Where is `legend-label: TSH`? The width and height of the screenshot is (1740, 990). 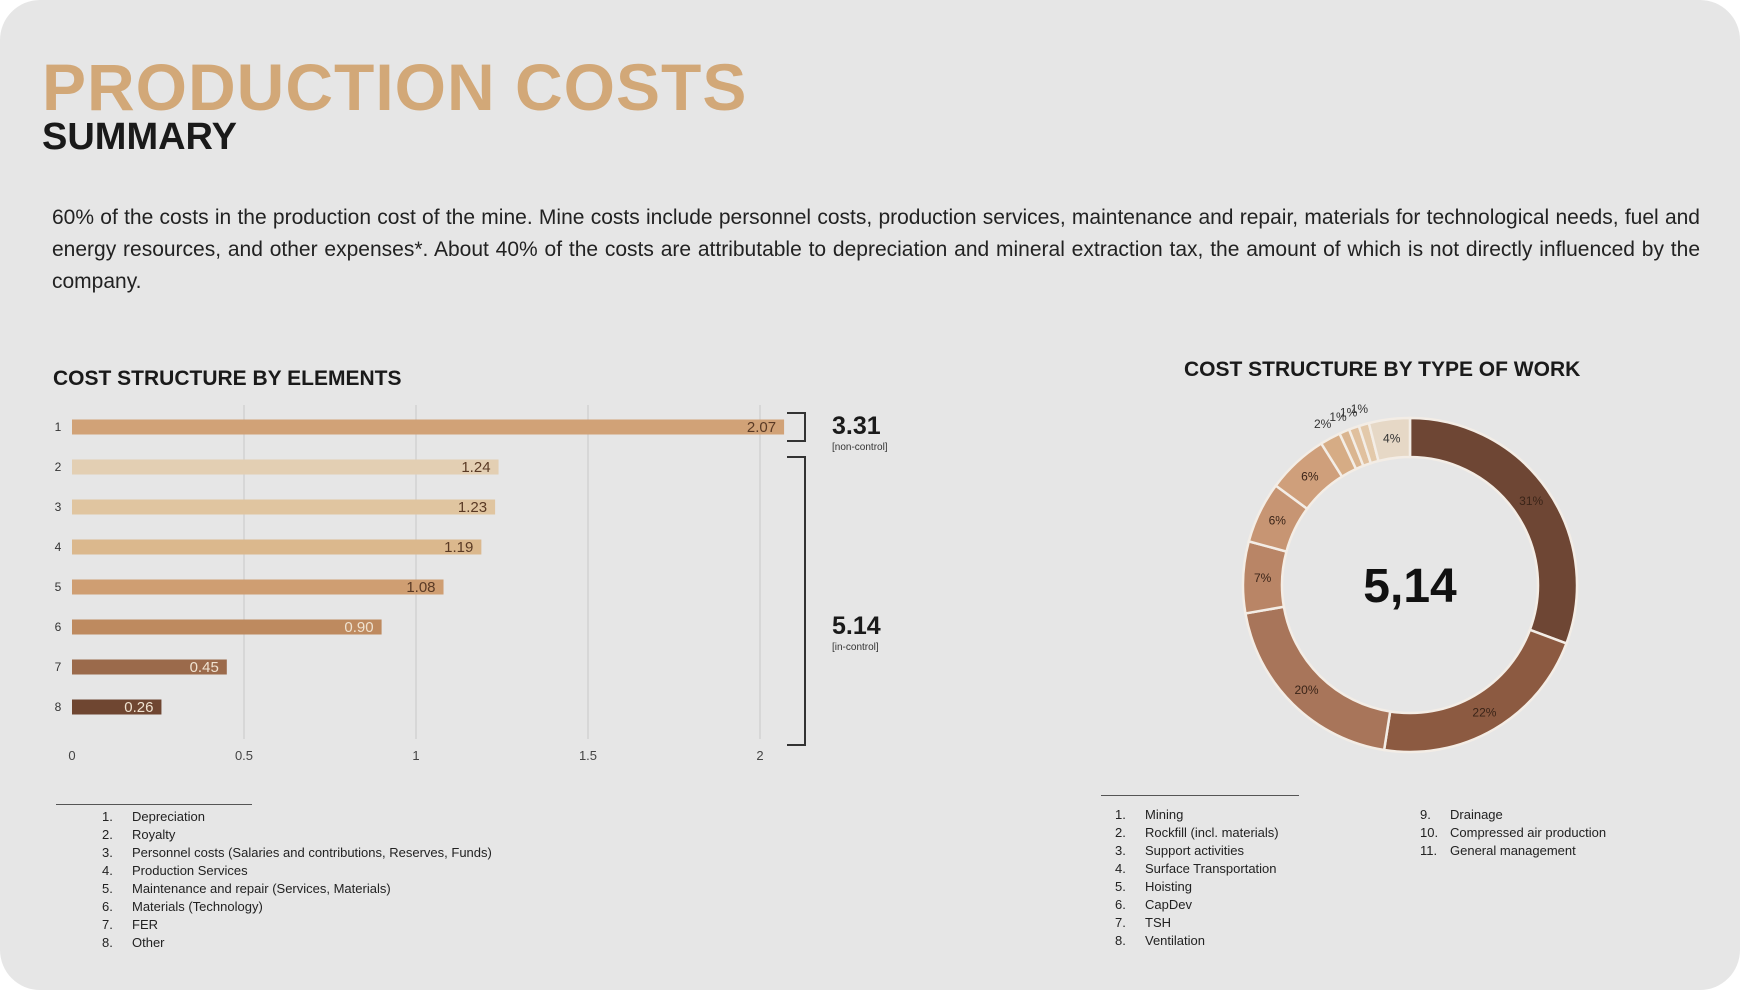 legend-label: TSH is located at coordinates (1158, 922).